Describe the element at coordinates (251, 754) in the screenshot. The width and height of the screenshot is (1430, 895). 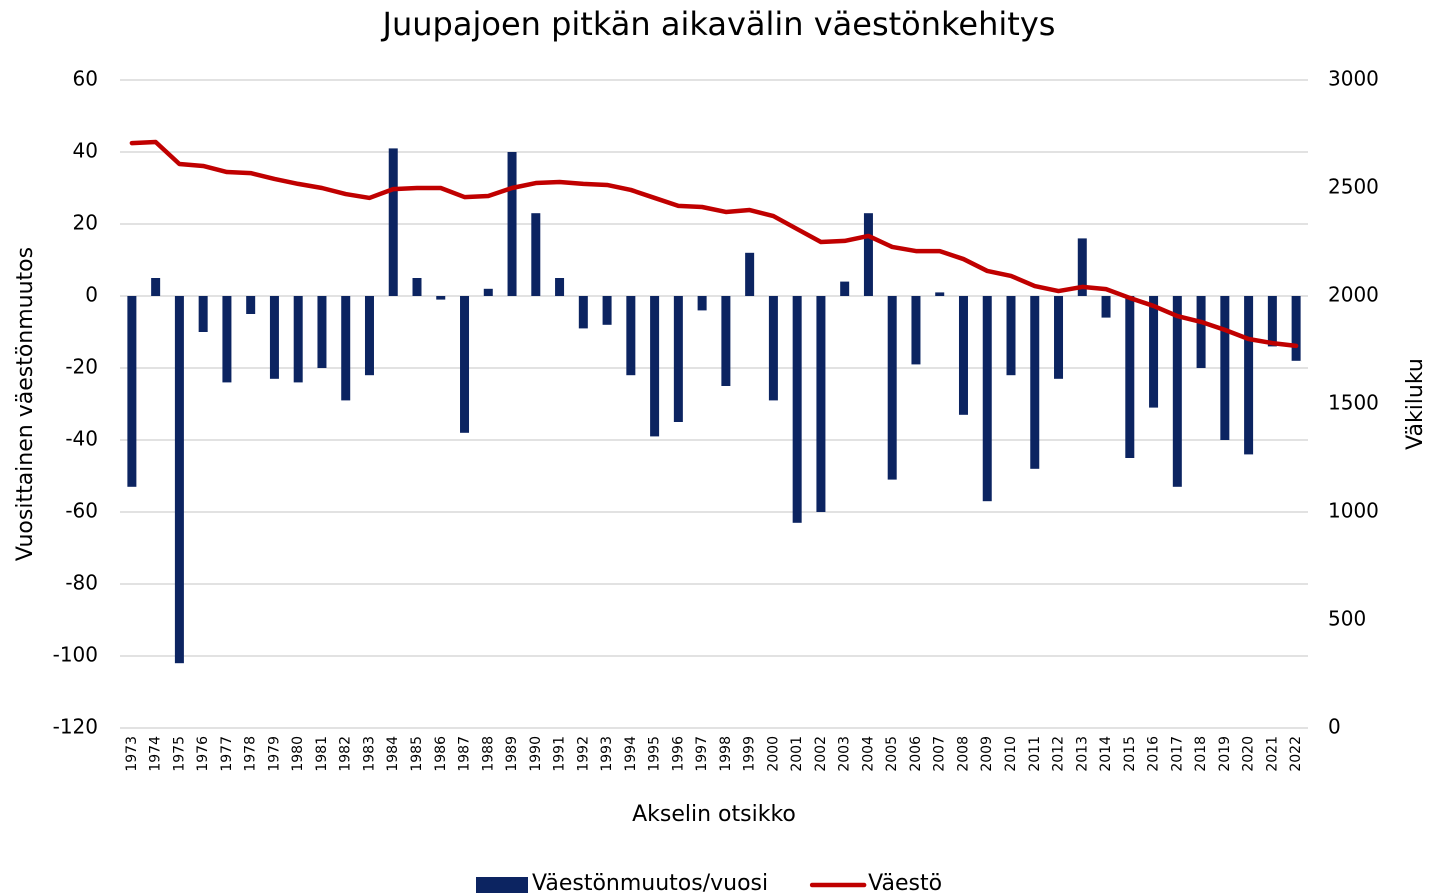
I see `x-tick-label: 1978` at that location.